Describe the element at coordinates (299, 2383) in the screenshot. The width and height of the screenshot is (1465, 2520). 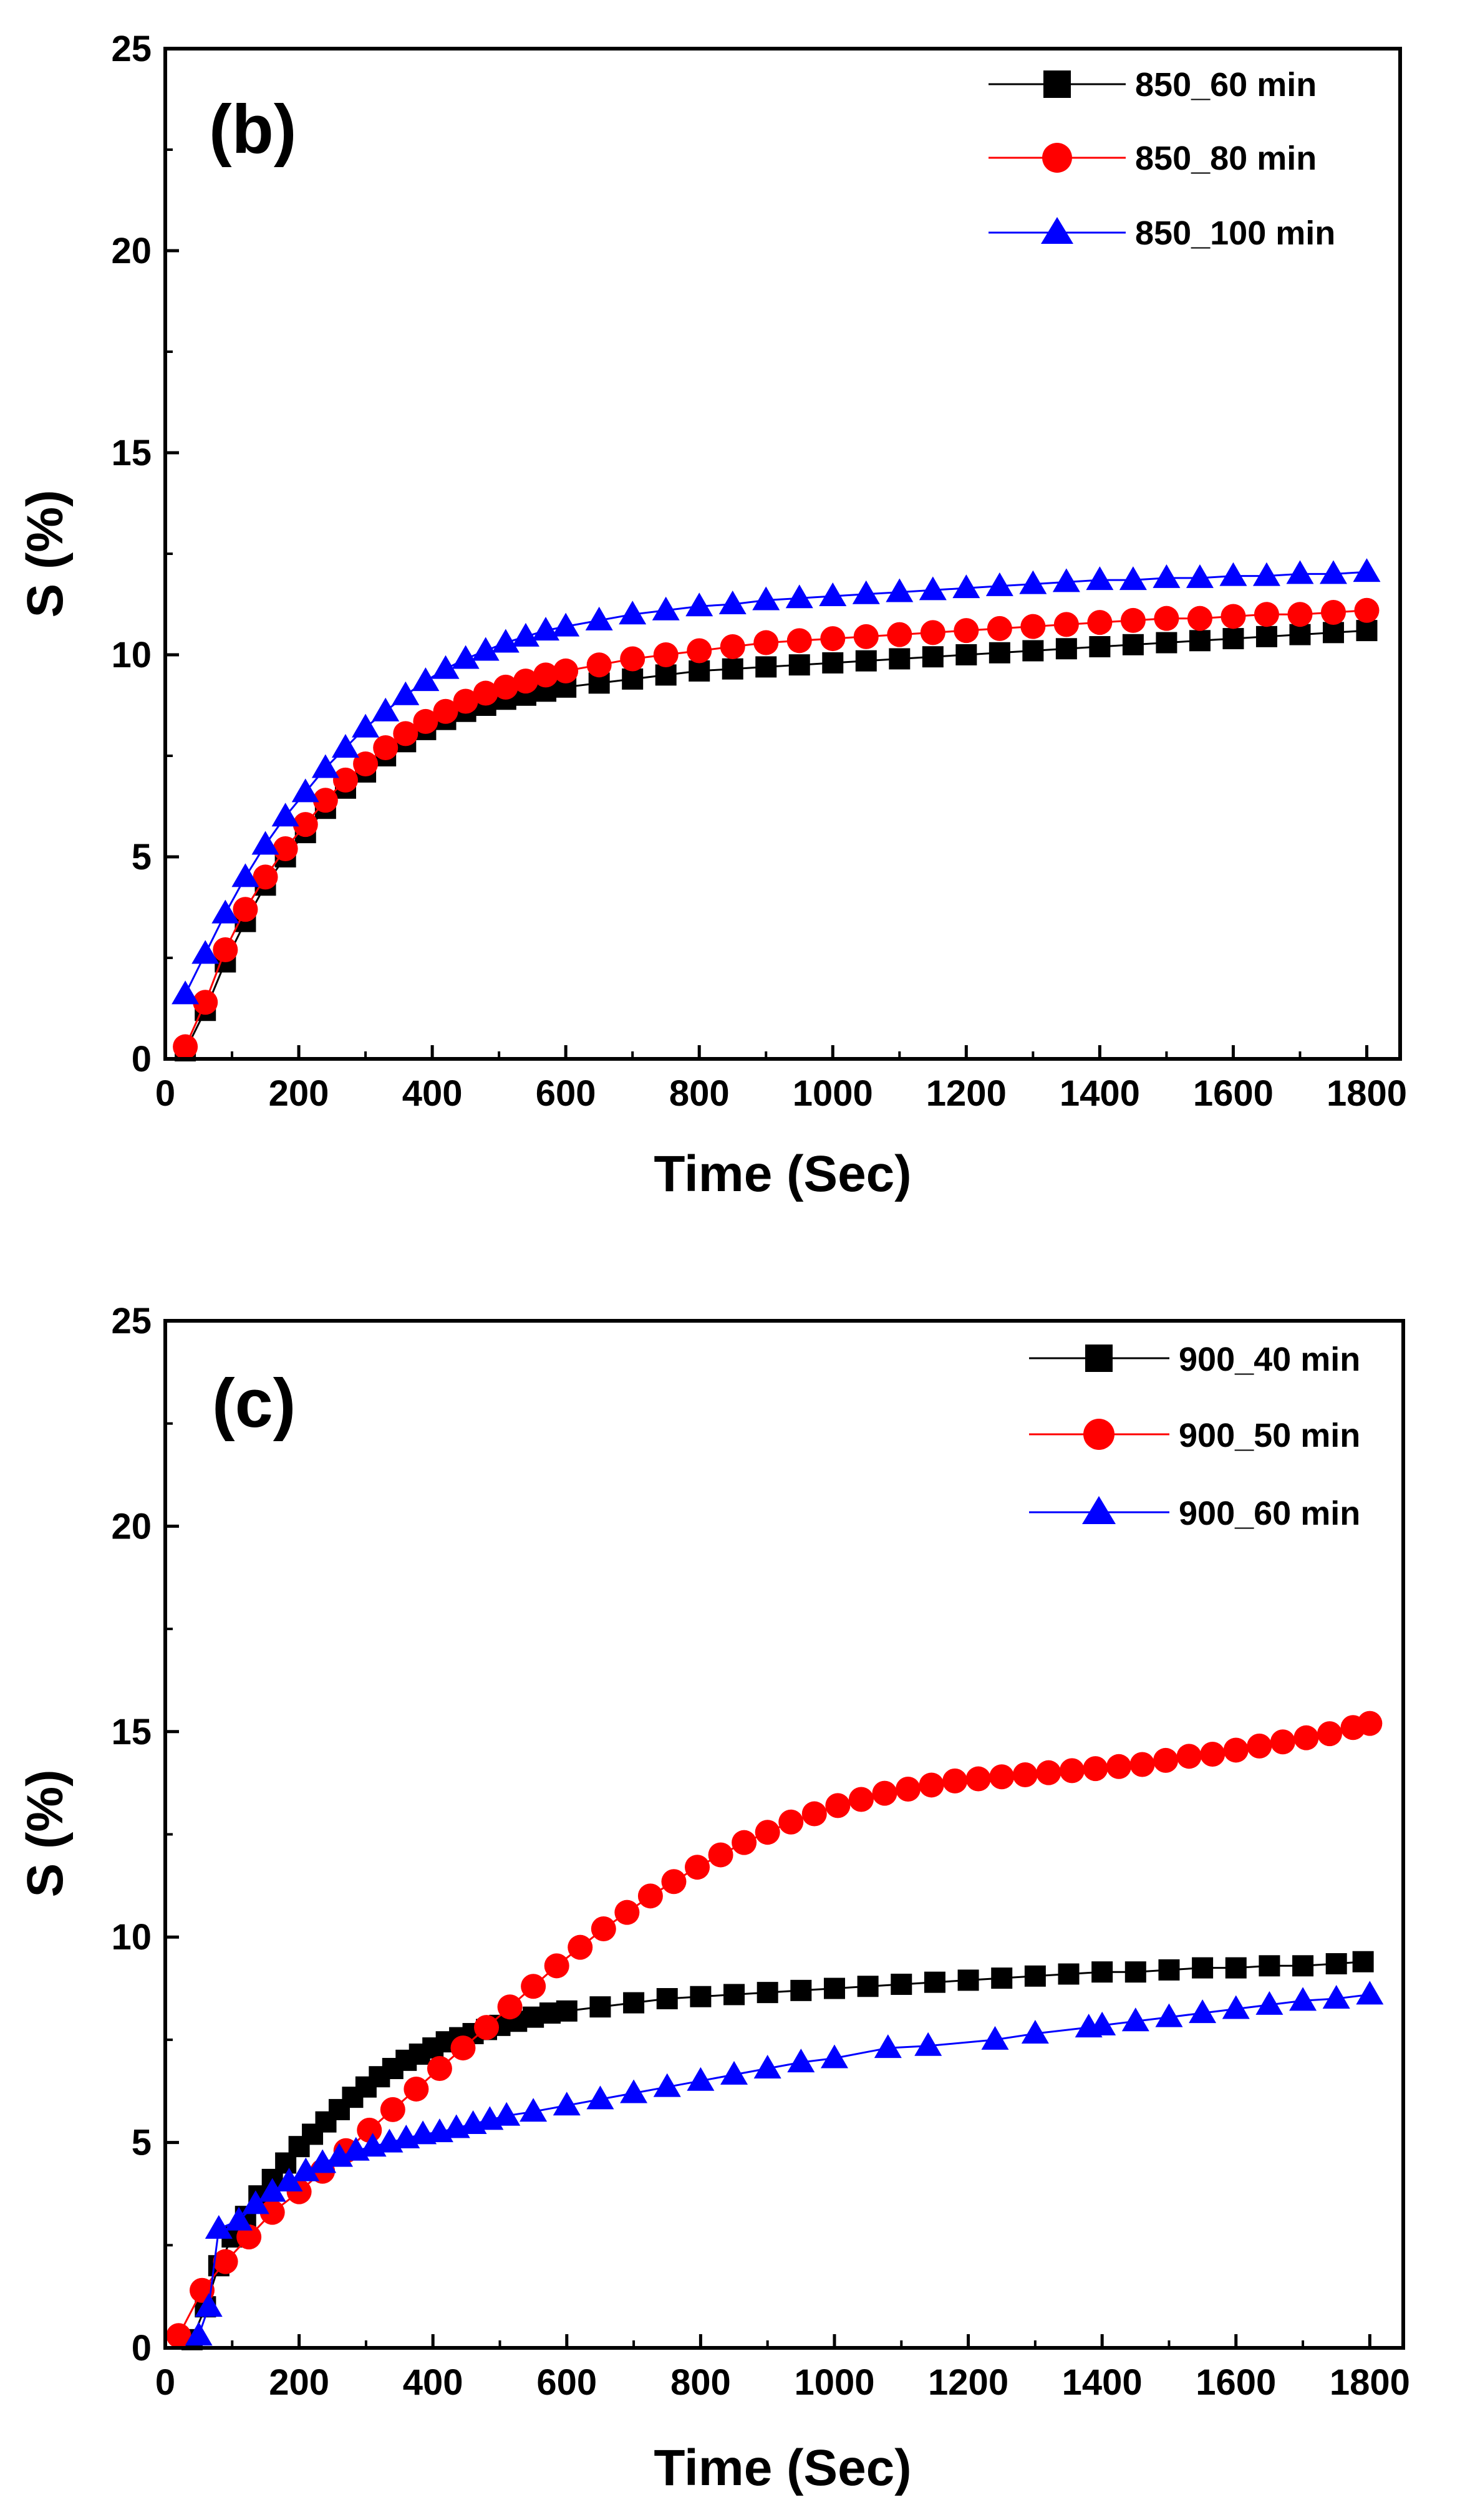
I see `panel-c-x-tick-label: 200` at that location.